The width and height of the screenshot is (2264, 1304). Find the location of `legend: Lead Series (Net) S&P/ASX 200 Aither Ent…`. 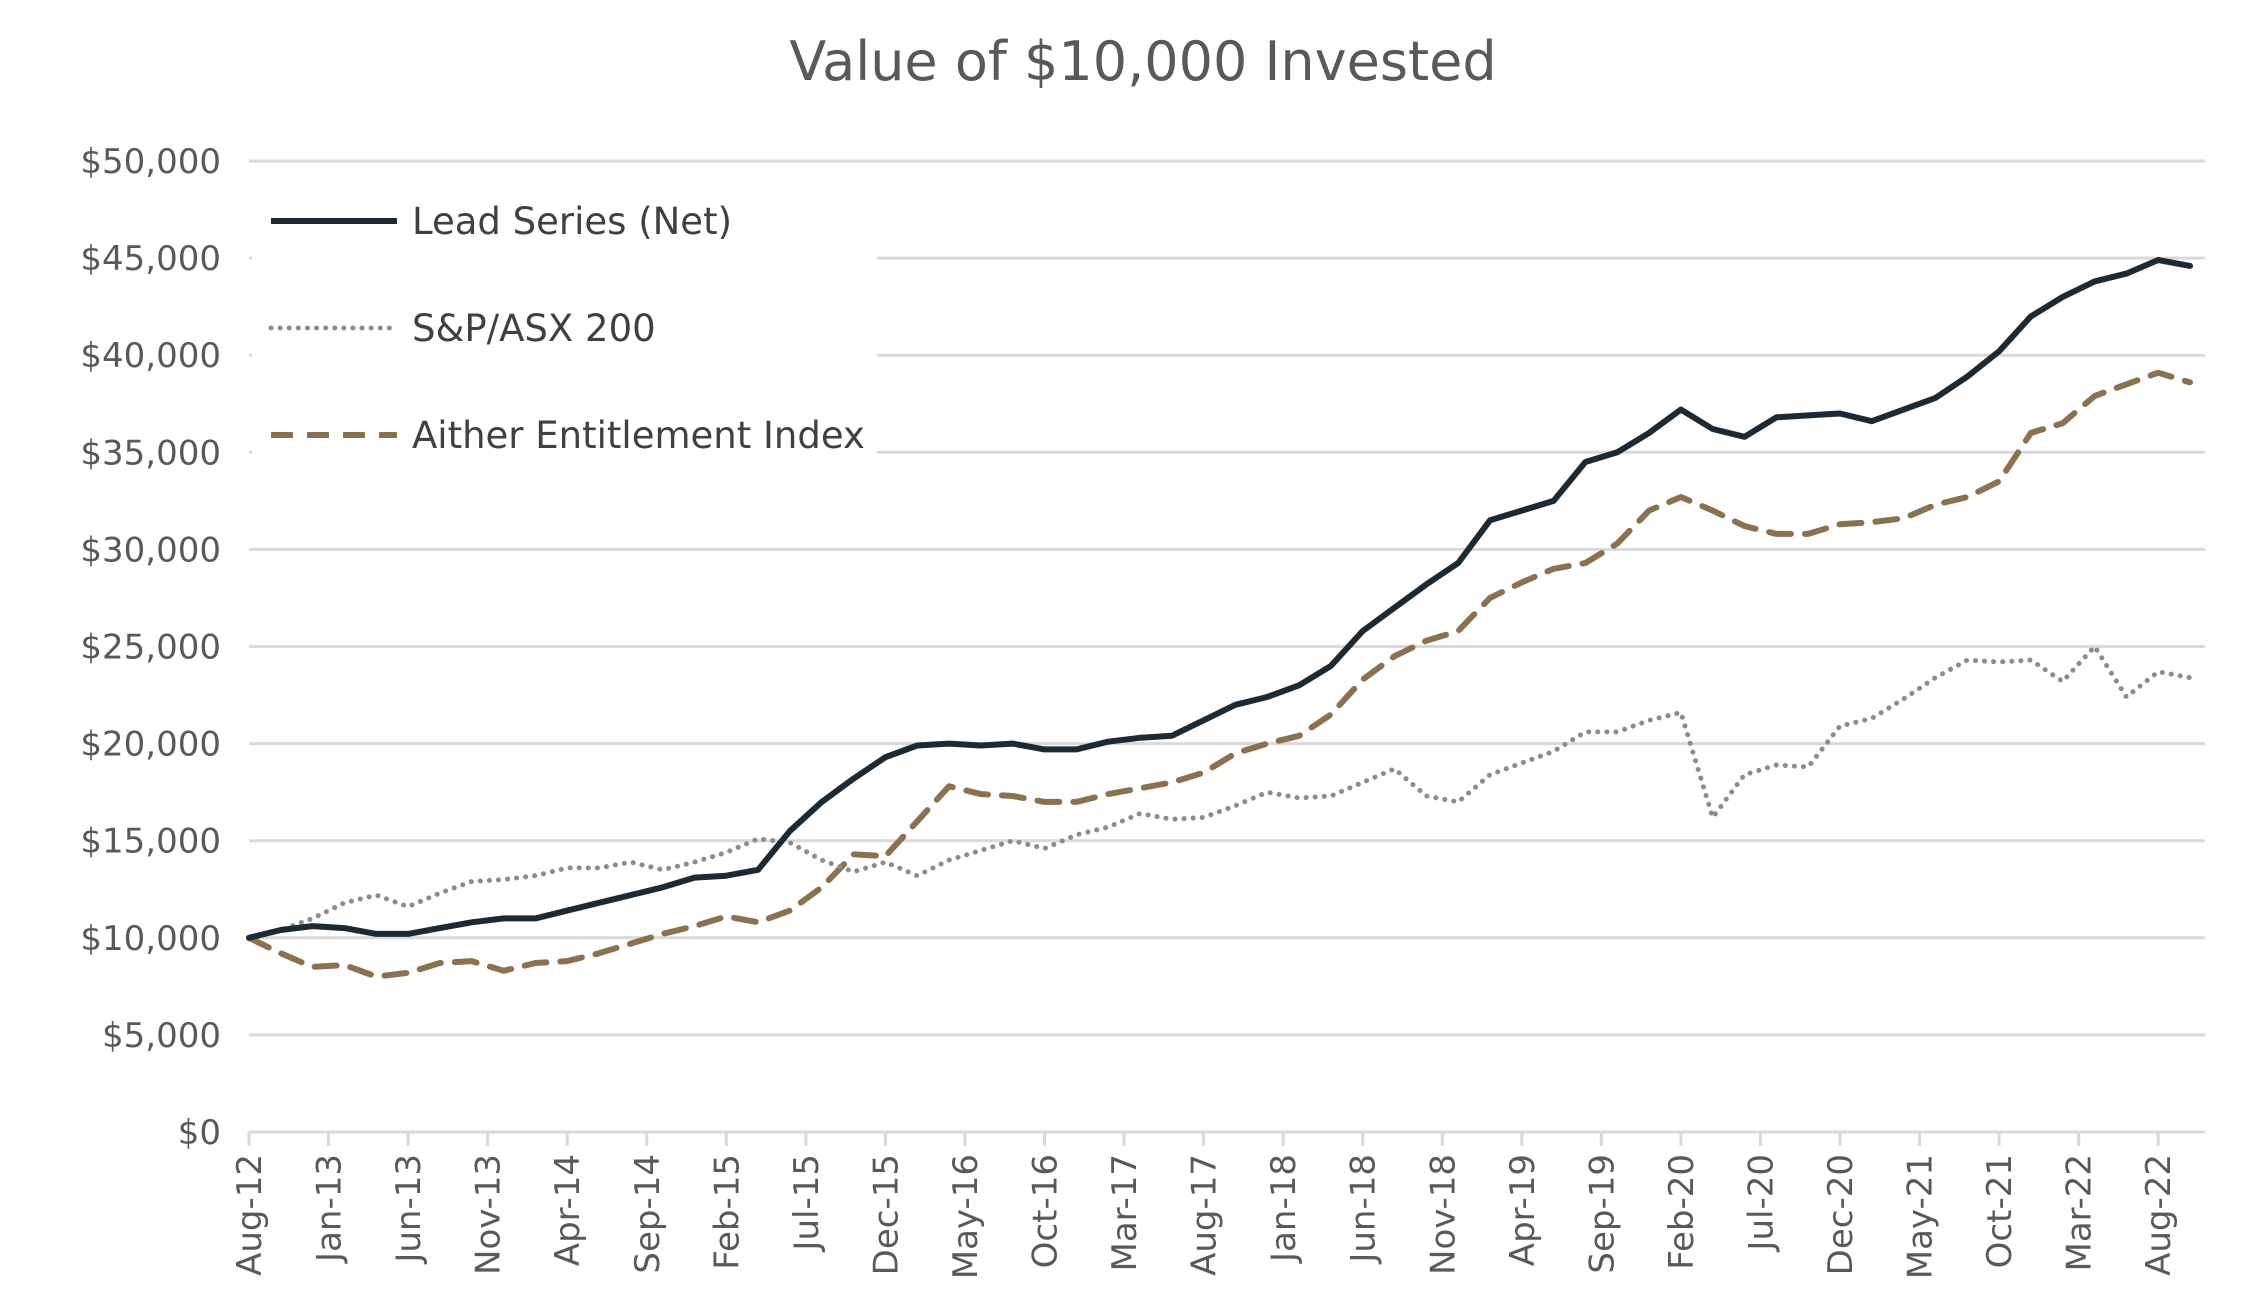

legend: Lead Series (Net) S&P/ASX 200 Aither Ent… is located at coordinates (564, 320).